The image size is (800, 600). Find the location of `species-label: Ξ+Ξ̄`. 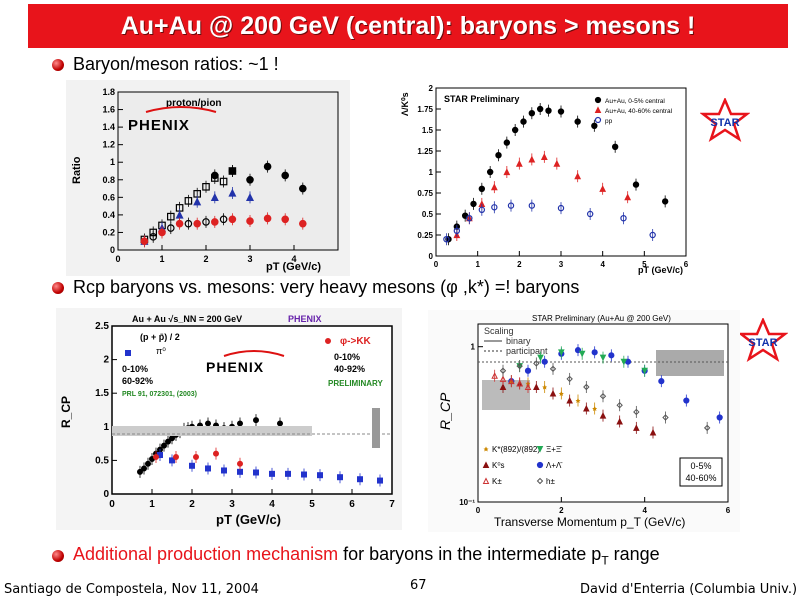

species-label: Ξ+Ξ̄ is located at coordinates (554, 449).